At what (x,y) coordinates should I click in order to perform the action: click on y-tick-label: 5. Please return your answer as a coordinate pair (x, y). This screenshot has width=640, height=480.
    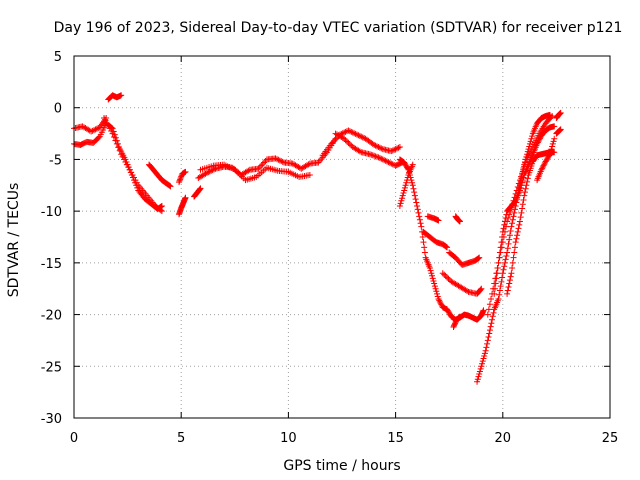
    Looking at the image, I should click on (58, 57).